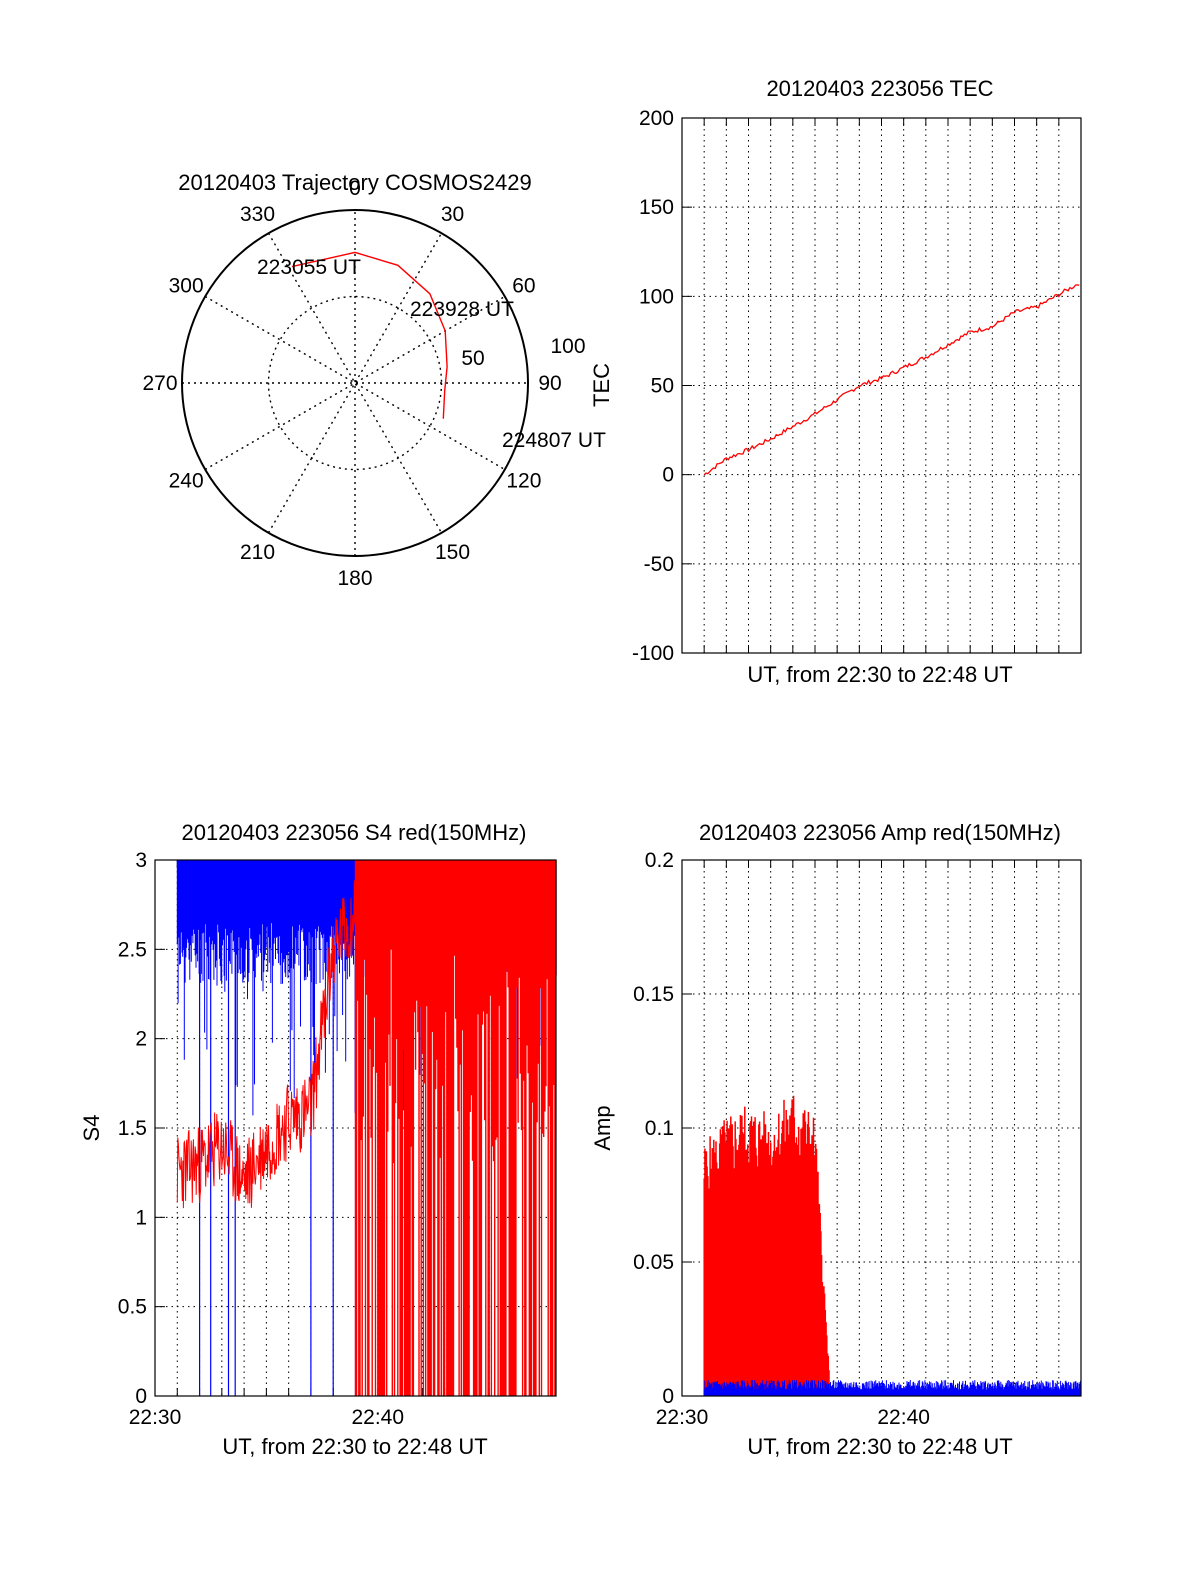 This screenshot has height=1575, width=1200. Describe the element at coordinates (462, 309) in the screenshot. I see `trajectory-annotation: 223928 UT` at that location.